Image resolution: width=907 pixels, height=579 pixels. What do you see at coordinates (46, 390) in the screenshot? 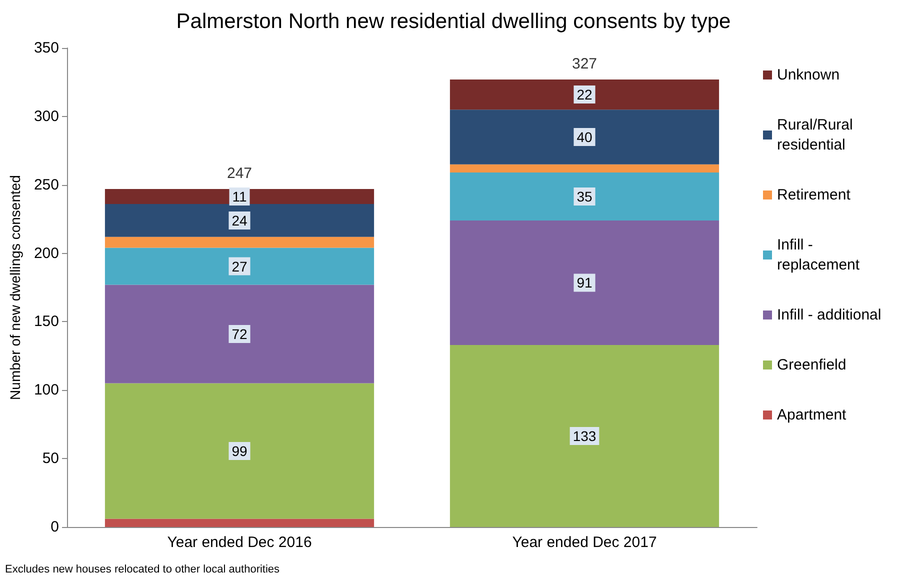
I see `y-tick-label: 100` at bounding box center [46, 390].